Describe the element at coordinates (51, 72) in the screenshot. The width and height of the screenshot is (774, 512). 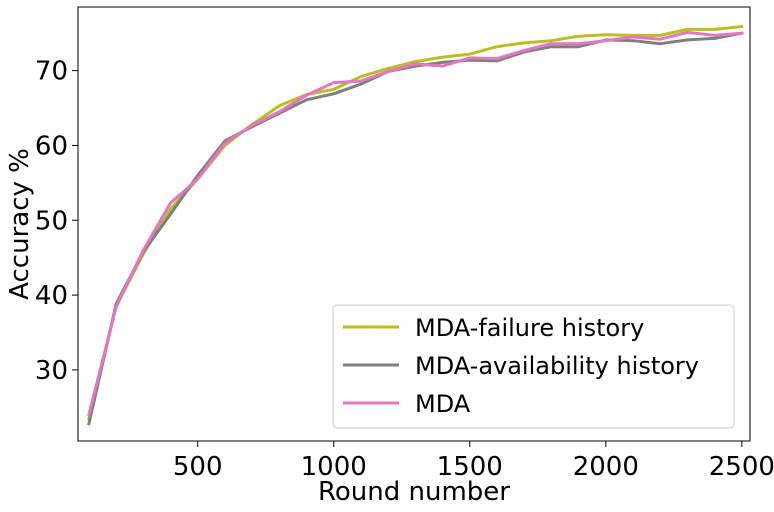
I see `y-tick-label: 70` at that location.